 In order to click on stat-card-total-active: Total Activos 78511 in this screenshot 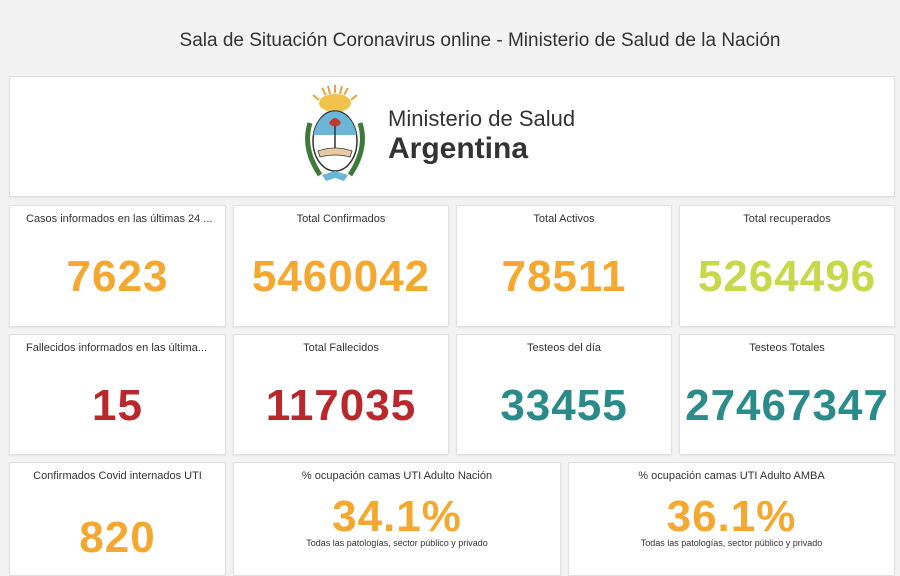, I will do `click(564, 266)`.